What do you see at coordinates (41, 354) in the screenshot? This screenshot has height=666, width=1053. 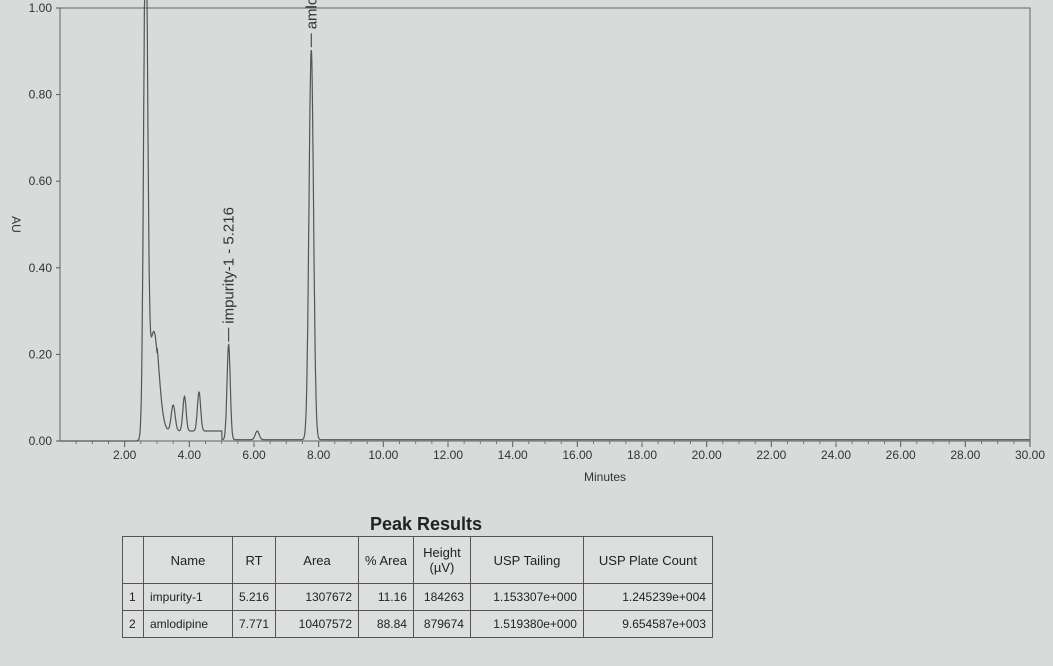 I see `y-tick-label: 0.20` at bounding box center [41, 354].